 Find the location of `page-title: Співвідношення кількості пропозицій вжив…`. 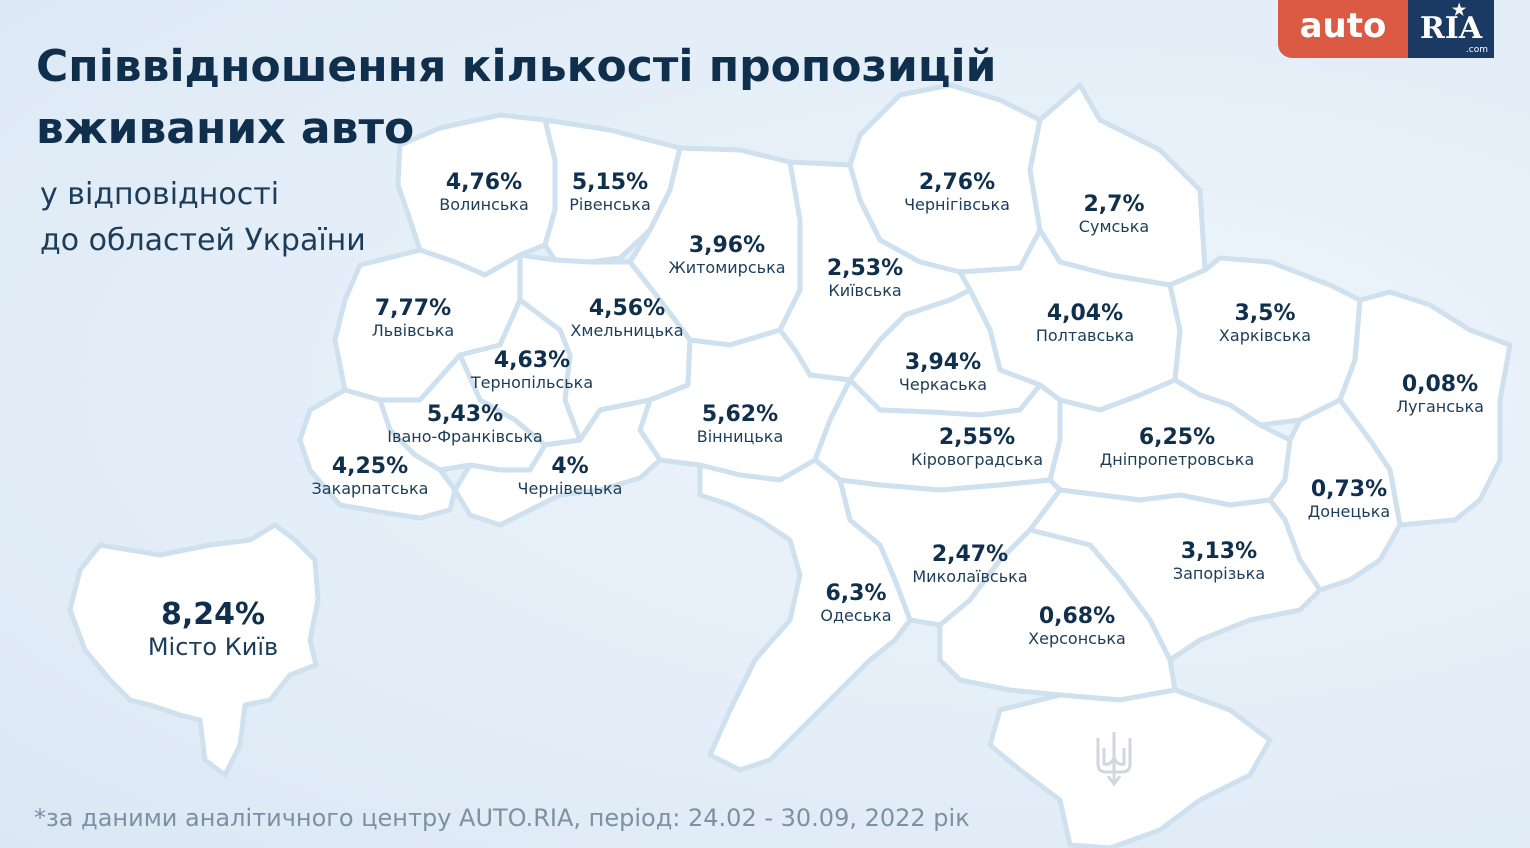

page-title: Співвідношення кількості пропозицій вжив… is located at coordinates (516, 97).